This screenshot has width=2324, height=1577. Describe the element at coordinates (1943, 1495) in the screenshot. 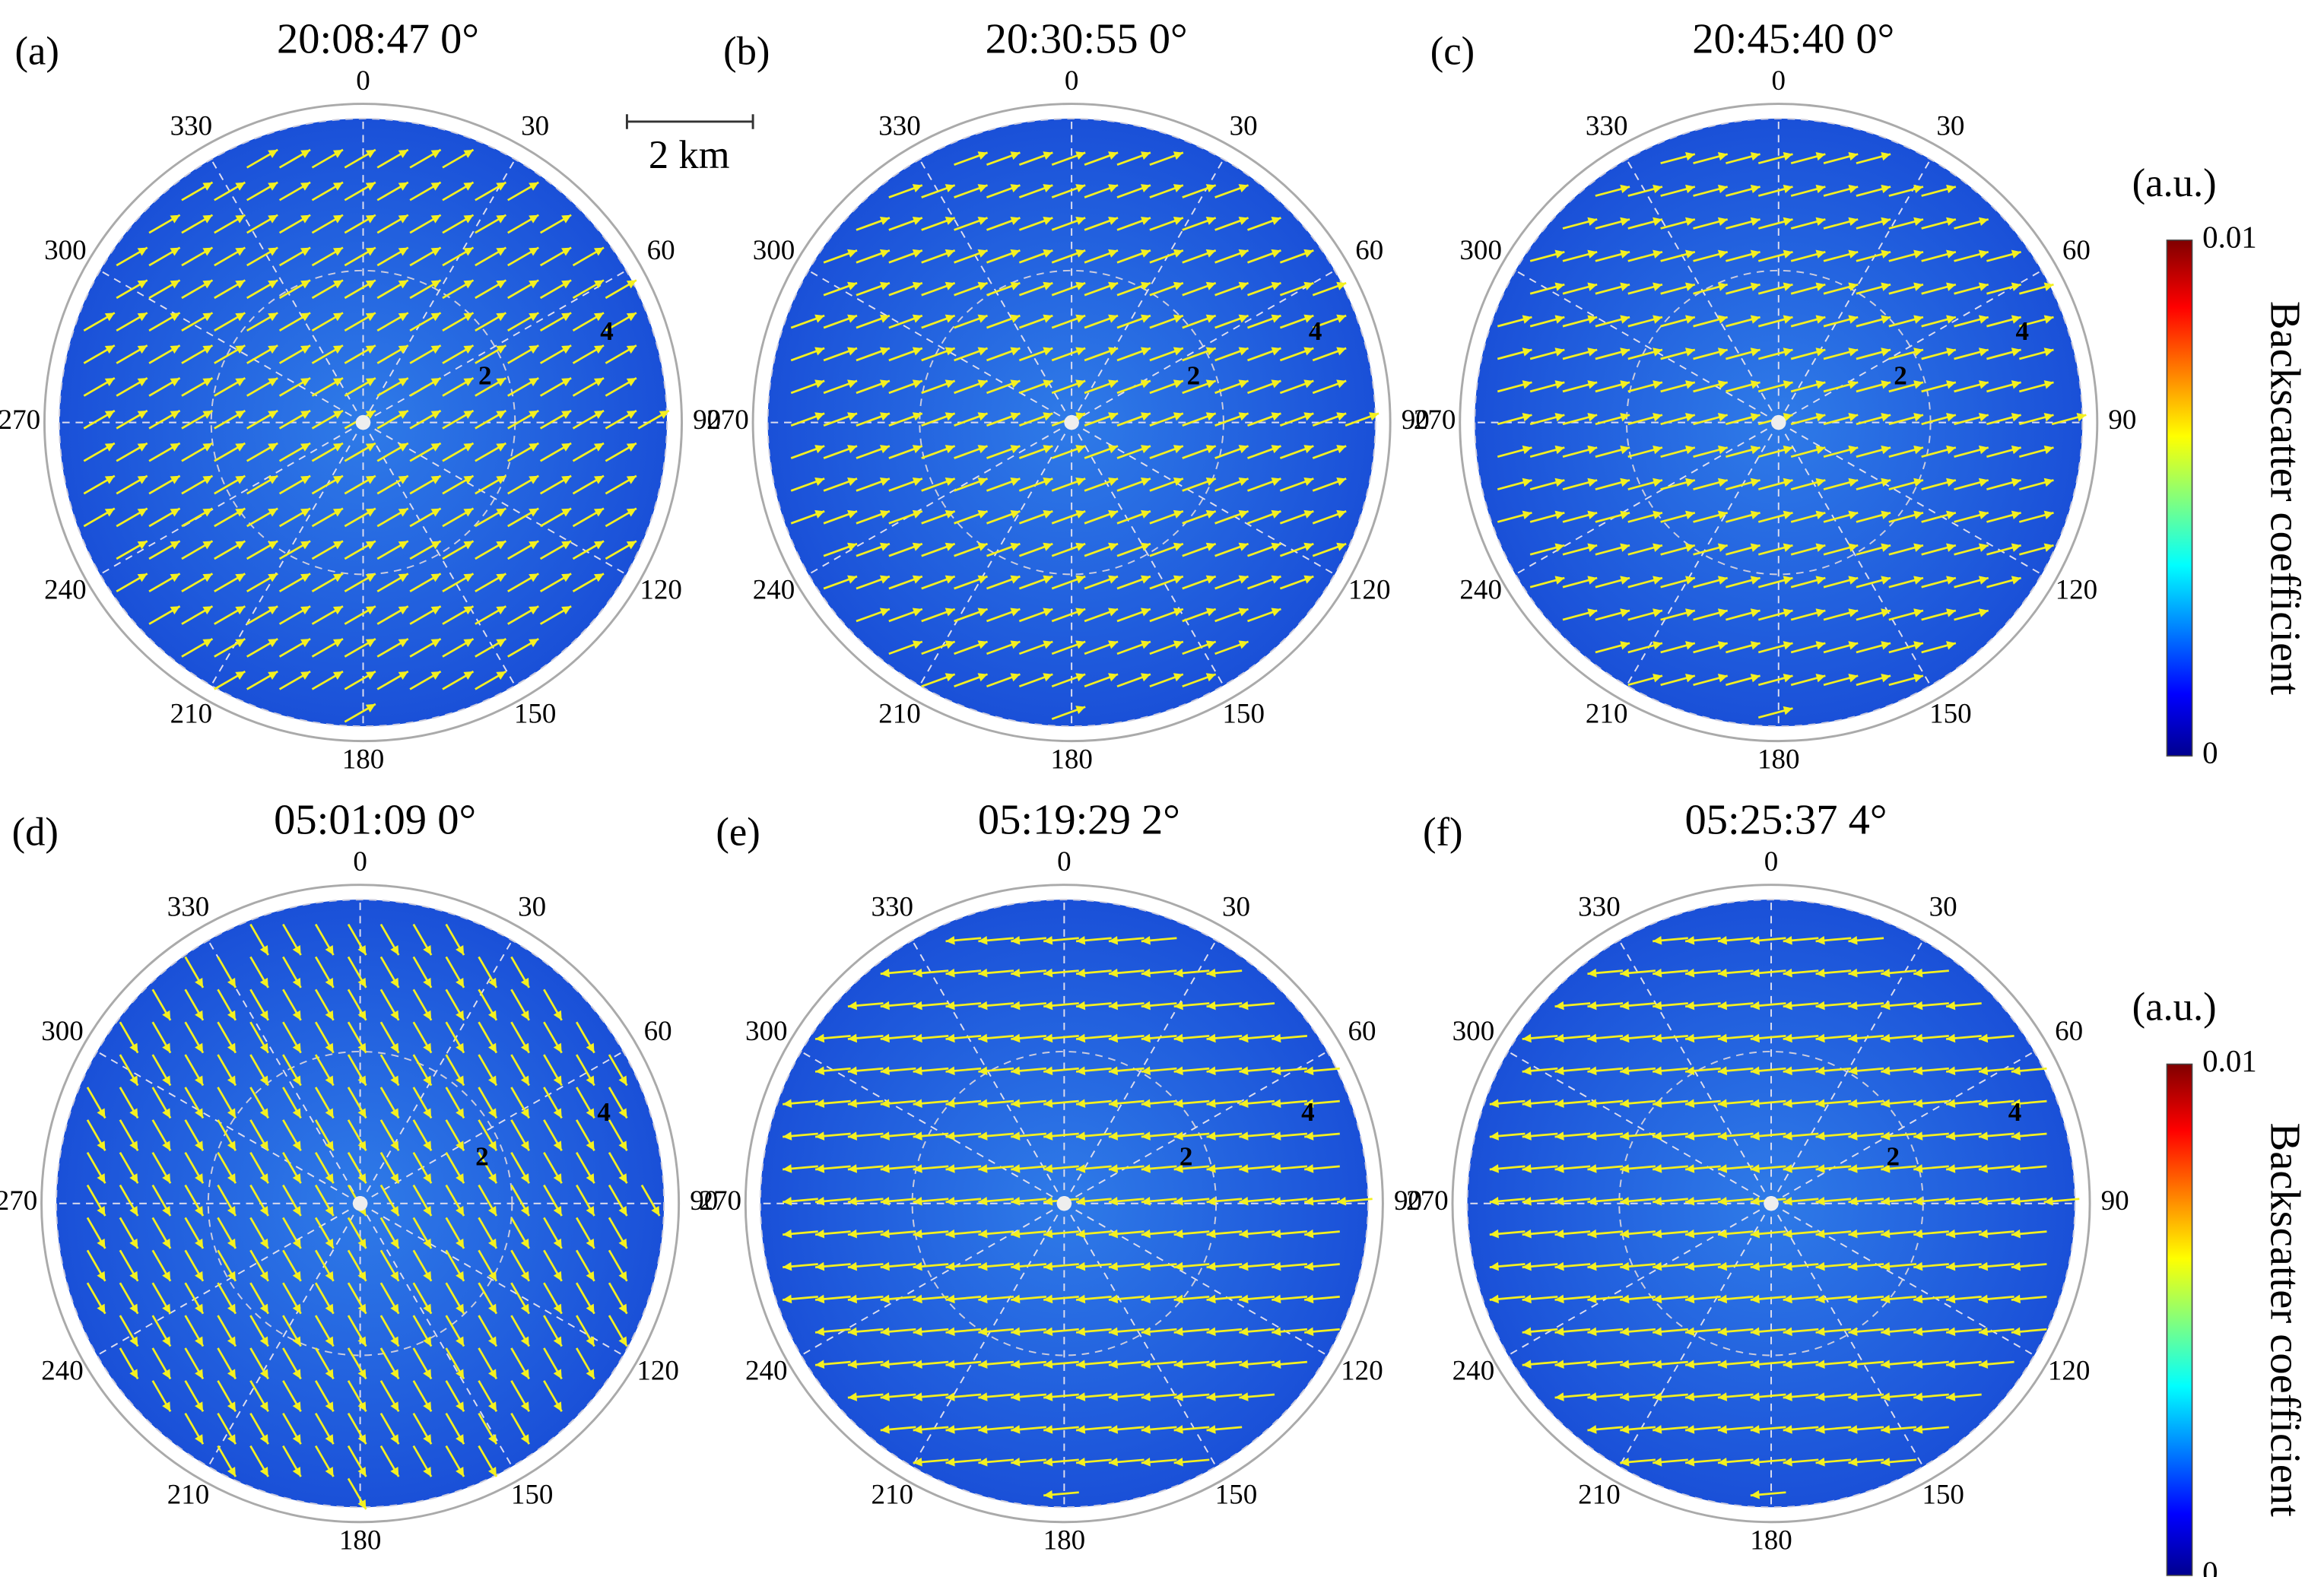

I see `theta-tick-label: 150` at that location.